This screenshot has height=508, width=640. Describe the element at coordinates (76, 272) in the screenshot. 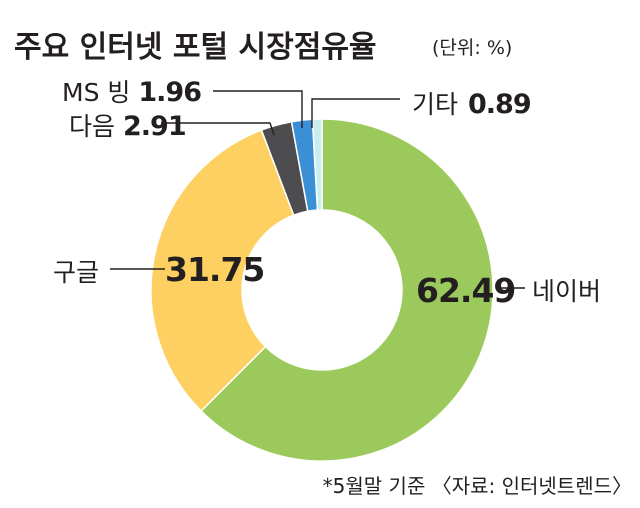

I see `slice-name-1: 구글` at that location.